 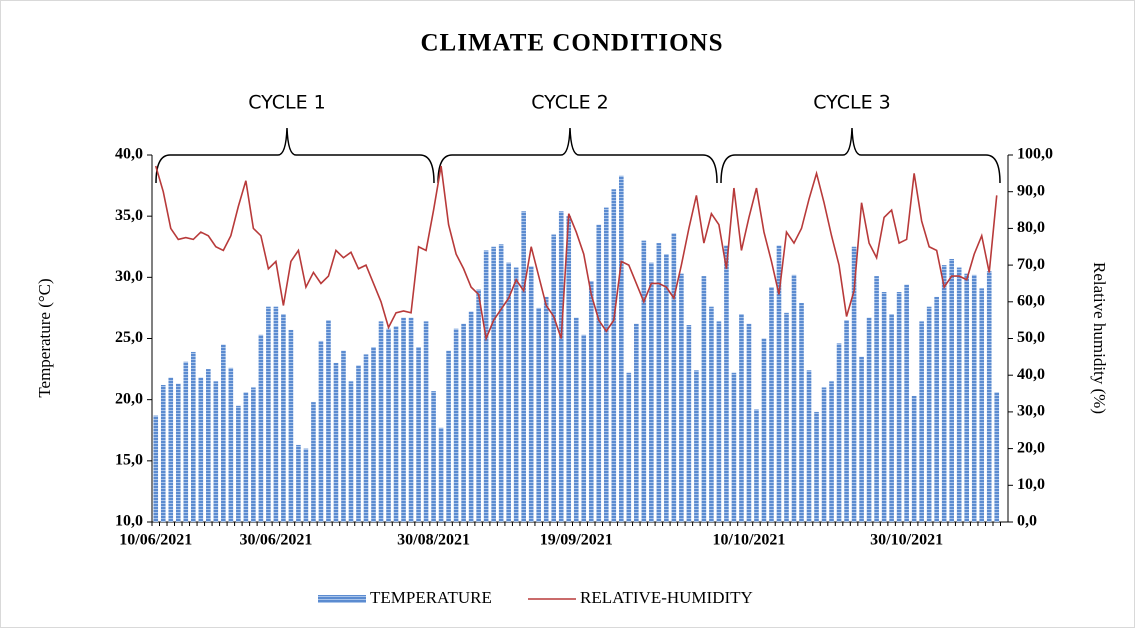 I want to click on y-tick-label: 15,0, so click(x=129, y=460).